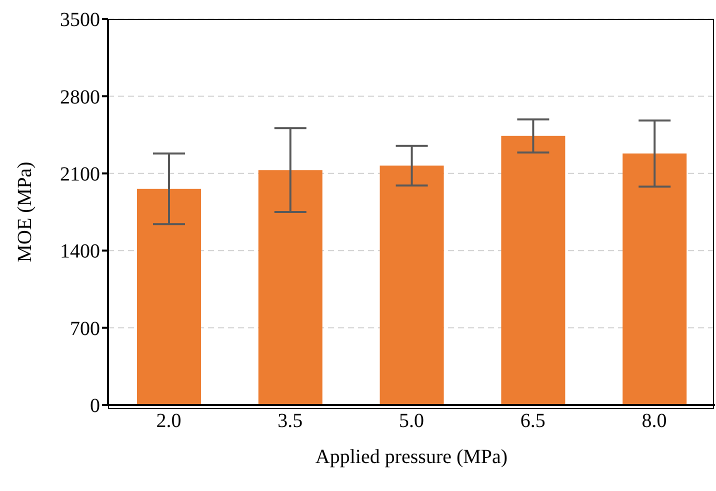  I want to click on x-tick-label: 3.5, so click(290, 421).